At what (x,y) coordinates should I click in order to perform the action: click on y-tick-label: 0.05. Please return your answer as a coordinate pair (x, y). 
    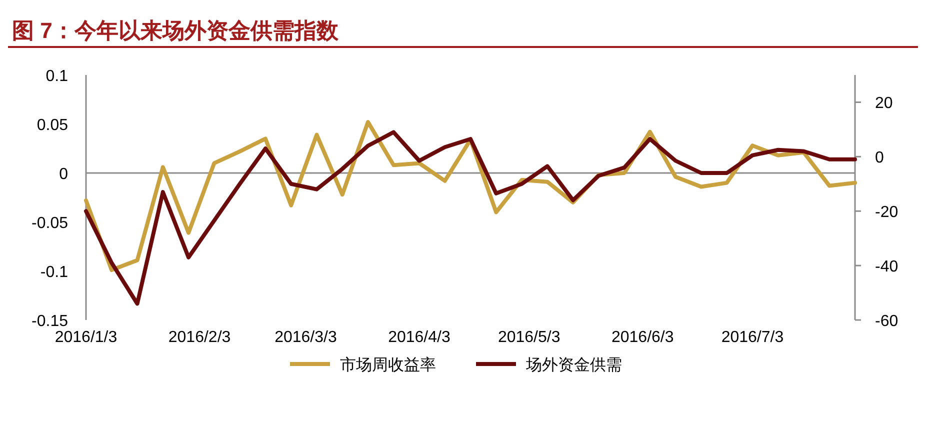
    Looking at the image, I should click on (52, 125).